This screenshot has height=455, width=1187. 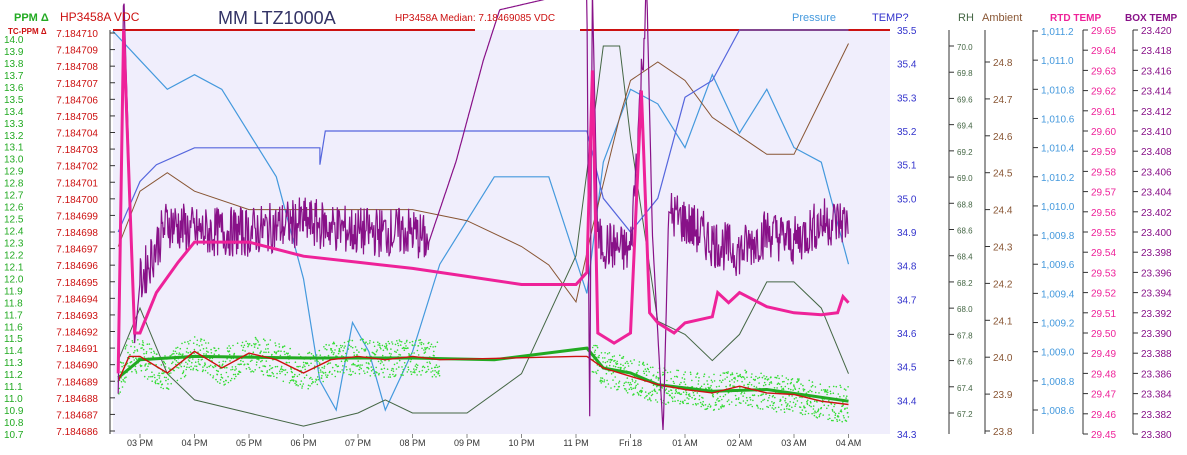 I want to click on rtd-tick-label: 29.45, so click(x=1103, y=435).